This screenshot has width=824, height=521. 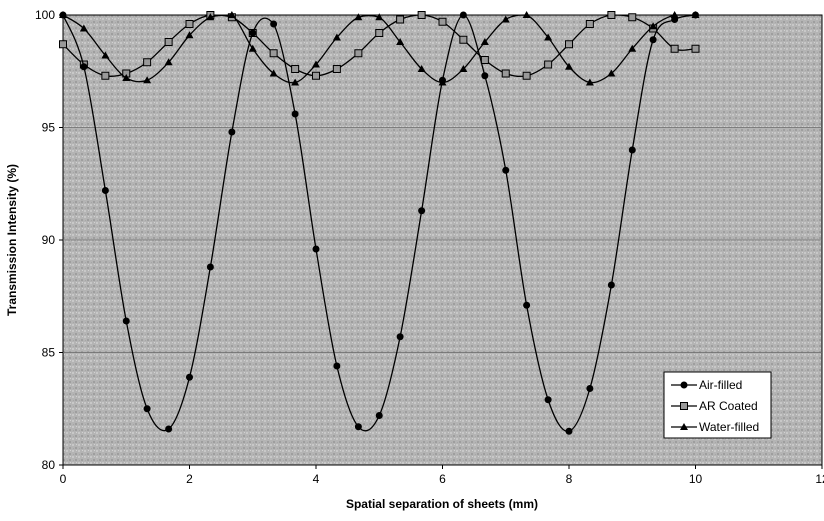 I want to click on legend-label-water: Water-filled, so click(x=729, y=427).